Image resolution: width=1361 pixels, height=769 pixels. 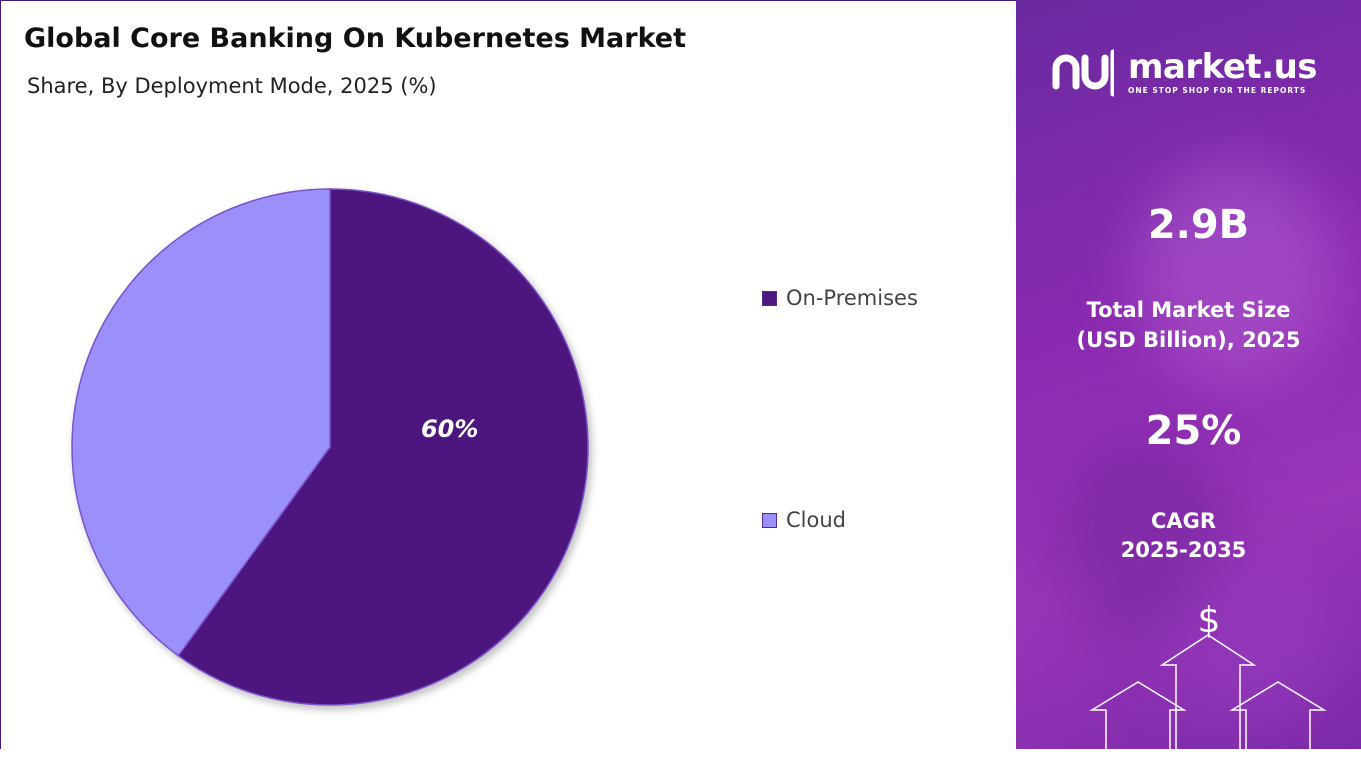 What do you see at coordinates (1188, 310) in the screenshot?
I see `market-size-label-line1: Total Market Size` at bounding box center [1188, 310].